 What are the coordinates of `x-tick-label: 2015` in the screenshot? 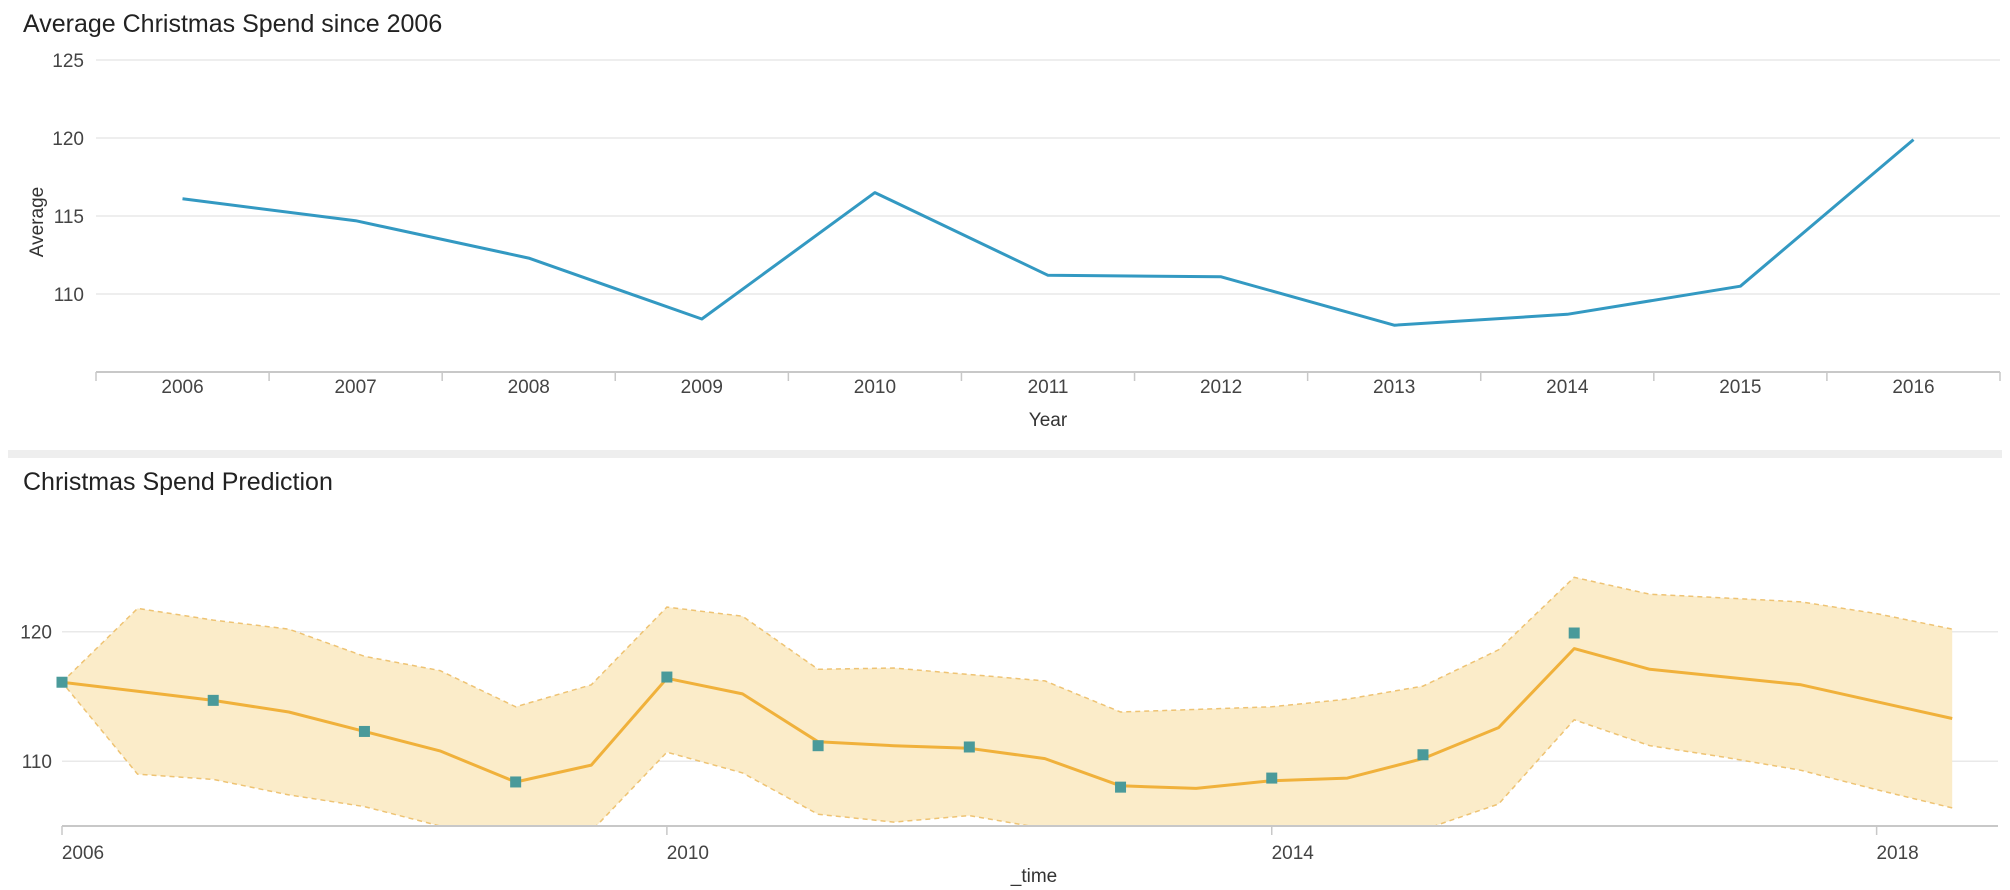 It's located at (1740, 387).